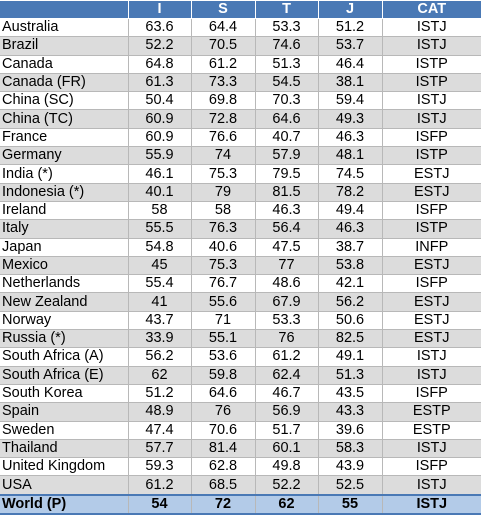 The image size is (481, 520). What do you see at coordinates (64, 82) in the screenshot?
I see `cell-country: Canada (FR)` at bounding box center [64, 82].